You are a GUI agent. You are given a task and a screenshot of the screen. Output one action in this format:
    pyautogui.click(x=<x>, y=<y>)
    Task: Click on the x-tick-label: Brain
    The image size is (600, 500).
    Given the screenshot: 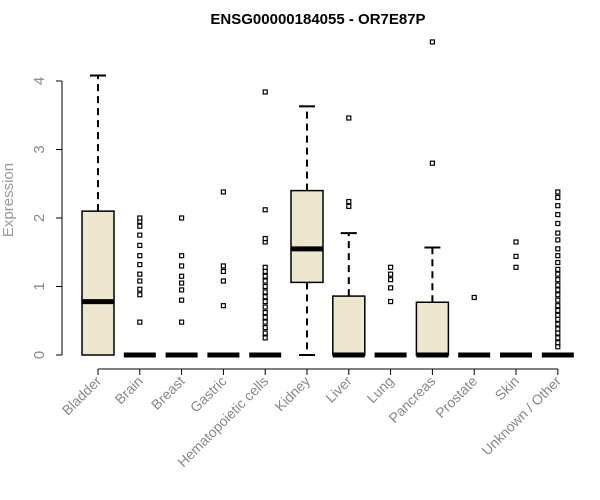 What is the action you would take?
    pyautogui.click(x=128, y=390)
    